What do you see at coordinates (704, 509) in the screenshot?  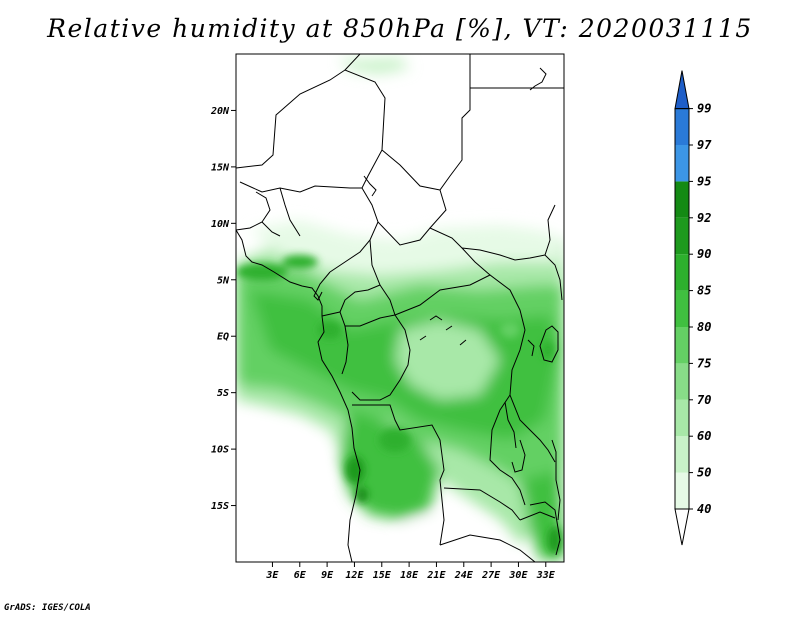 I see `colorbar-label: 40` at bounding box center [704, 509].